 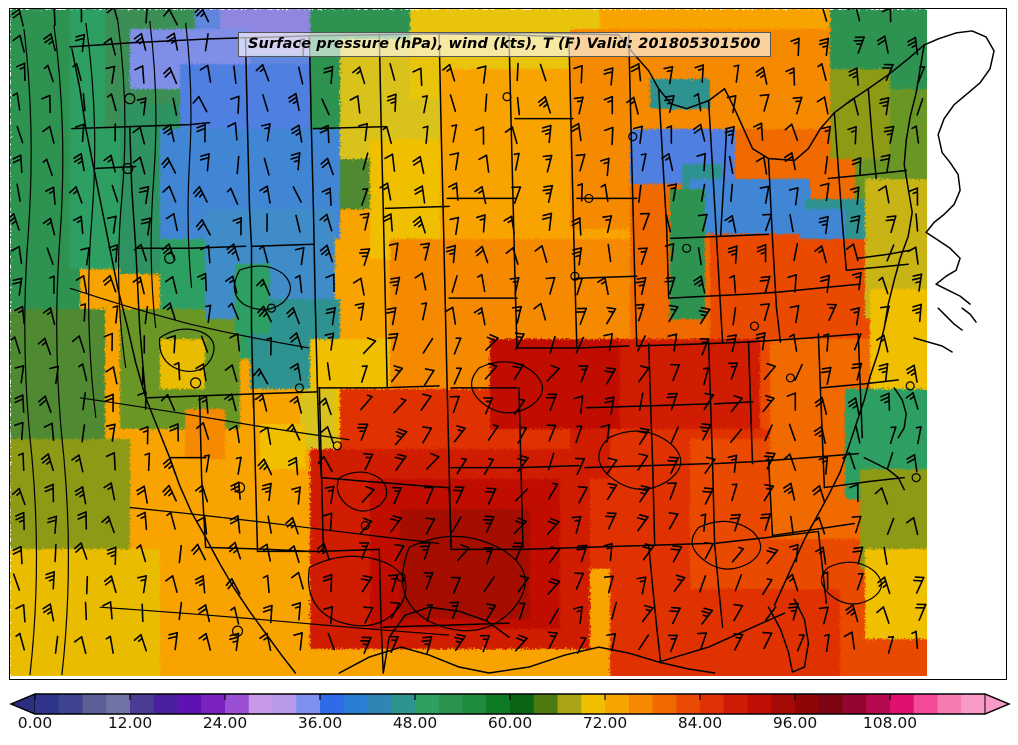 I want to click on colorbar, so click(x=510, y=704).